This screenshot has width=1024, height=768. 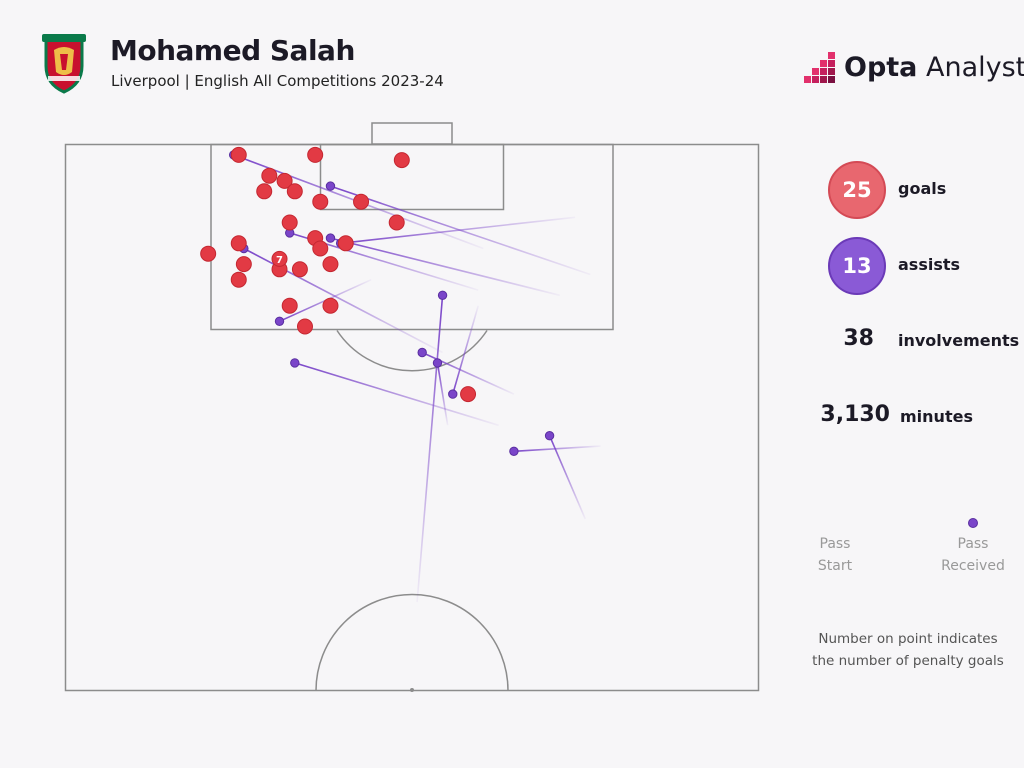 I want to click on centre-circle, so click(x=412, y=642).